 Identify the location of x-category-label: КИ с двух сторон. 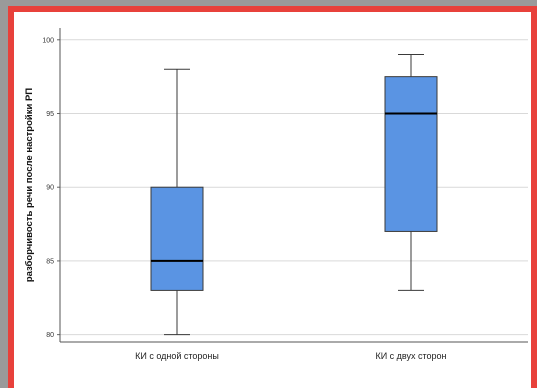
(410, 356).